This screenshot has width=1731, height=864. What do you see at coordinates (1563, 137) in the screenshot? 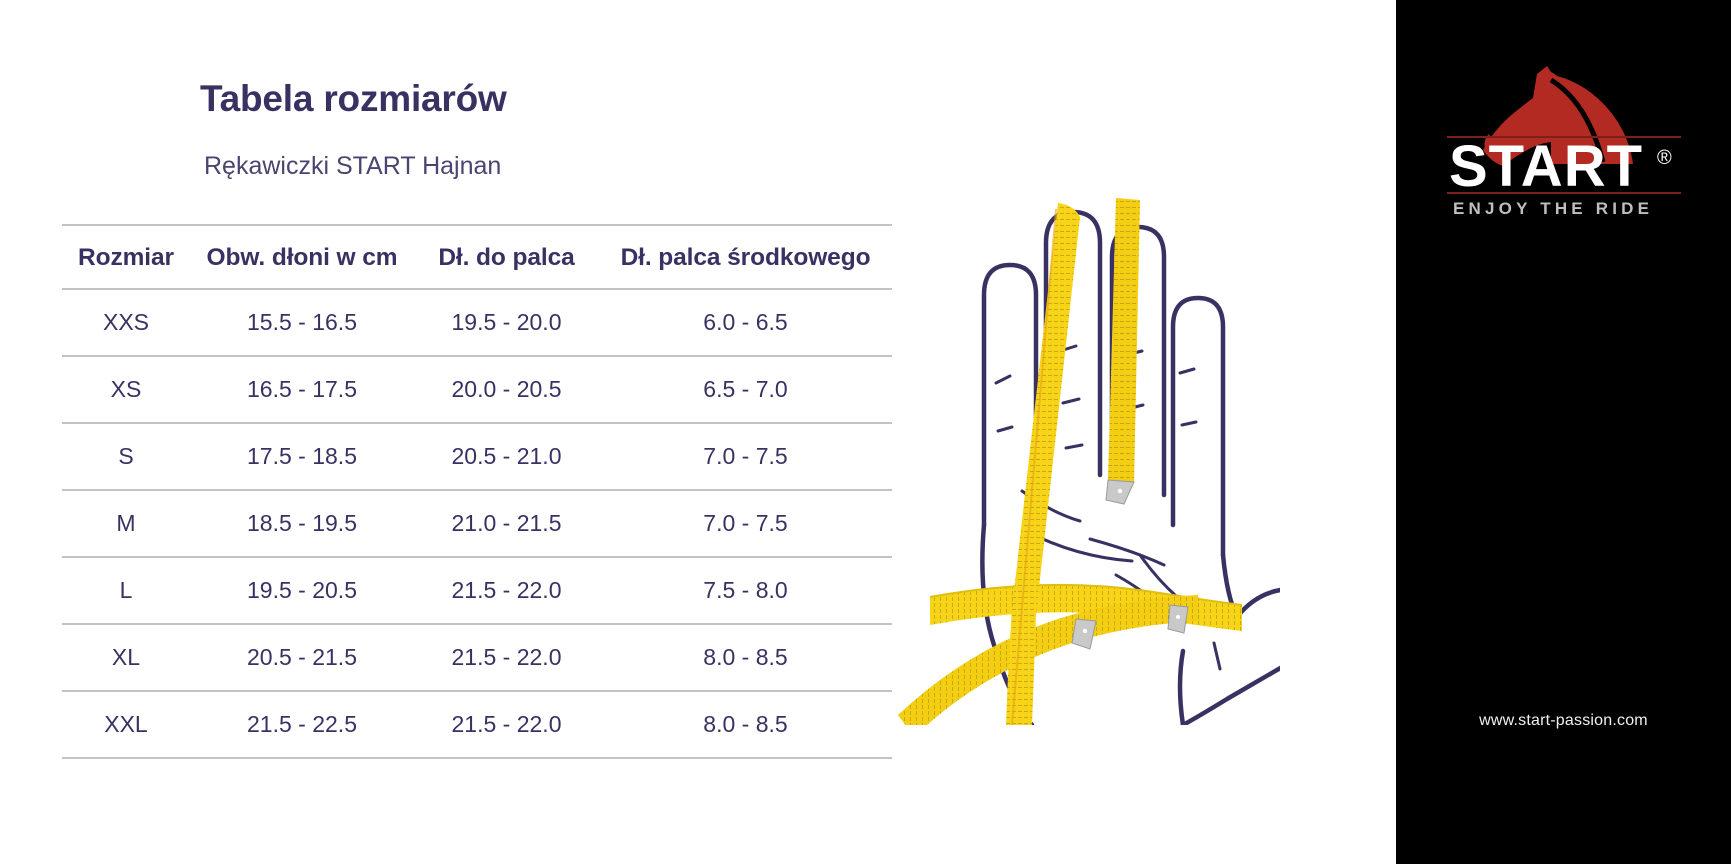
I see `logo-divider-top` at bounding box center [1563, 137].